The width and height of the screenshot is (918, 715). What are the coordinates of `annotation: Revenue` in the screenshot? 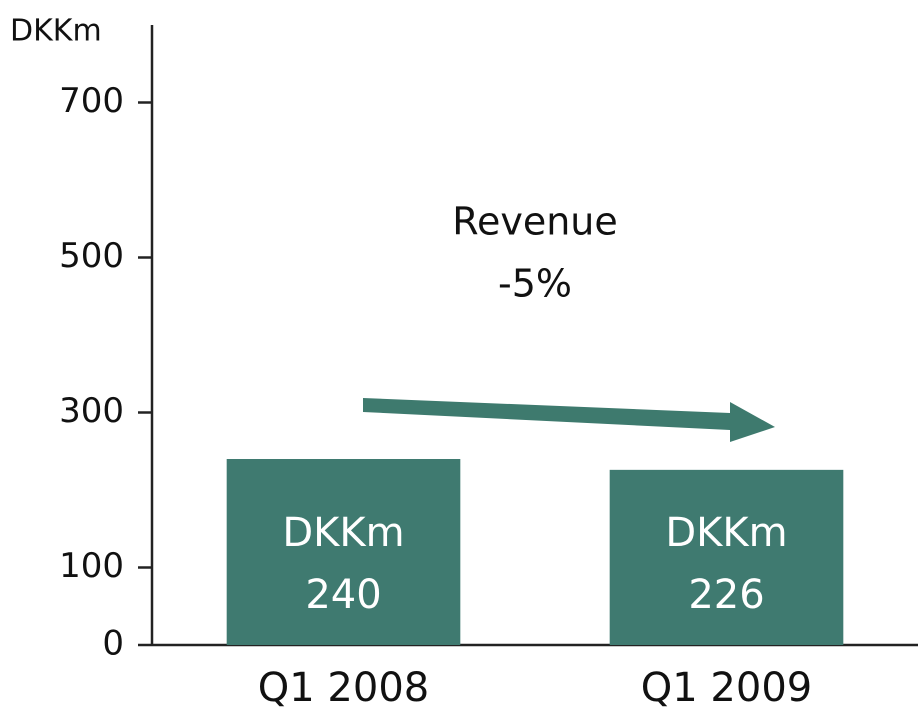 It's located at (535, 222).